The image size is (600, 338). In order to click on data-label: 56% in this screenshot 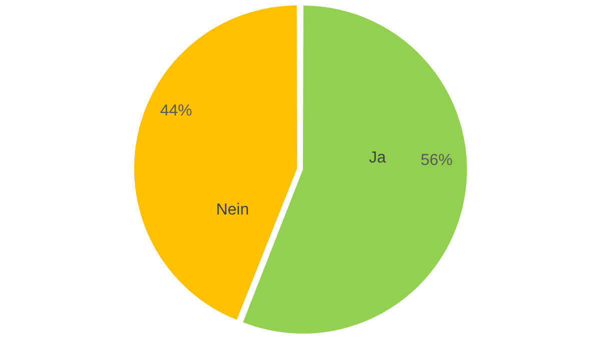, I will do `click(436, 160)`.